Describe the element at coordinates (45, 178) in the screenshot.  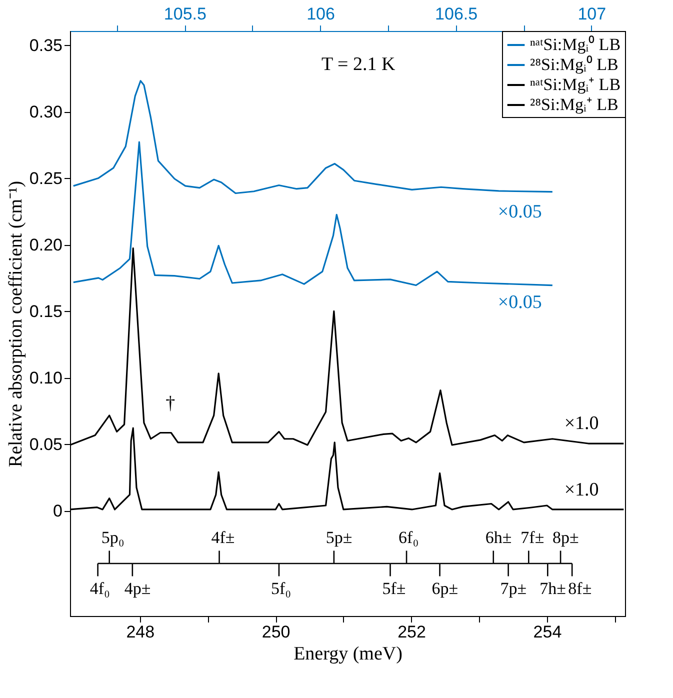
I see `y-tick-label: 0.25` at that location.